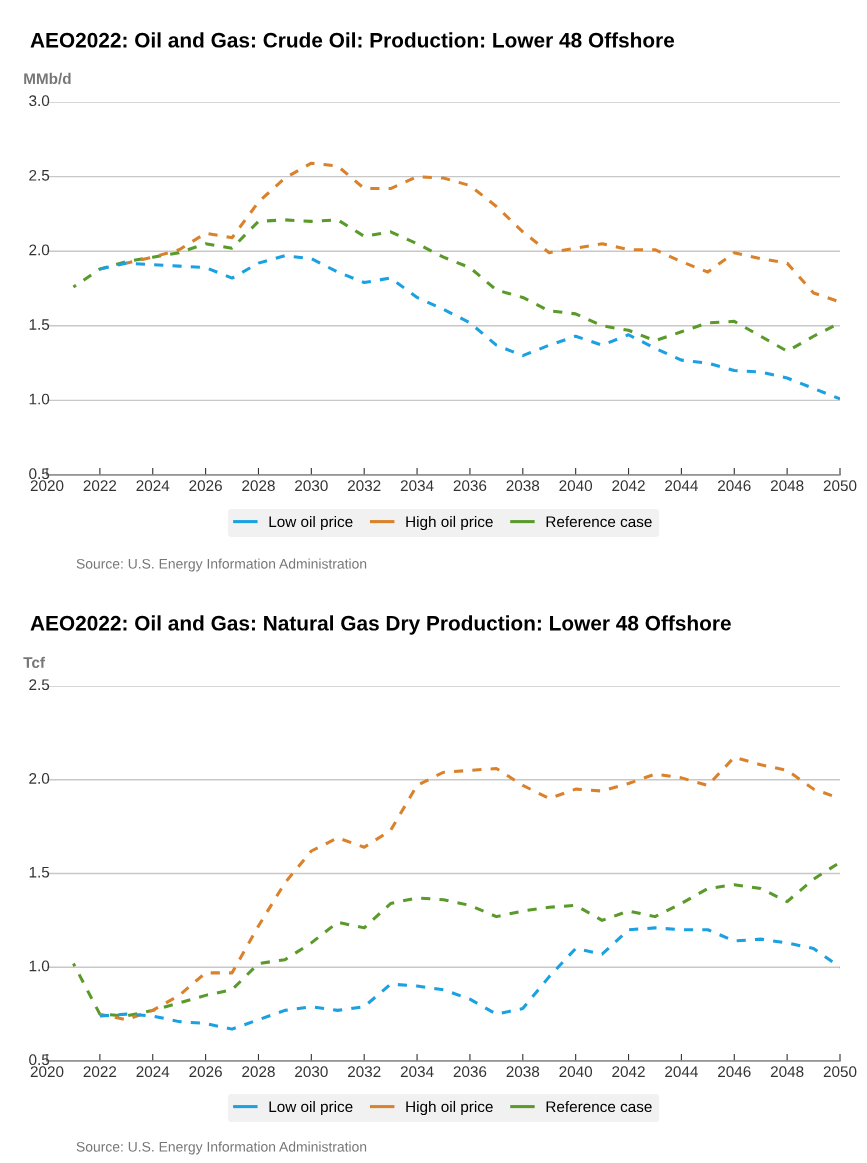 The image size is (867, 1163). What do you see at coordinates (47, 78) in the screenshot?
I see `y-axis-title: MMb/d` at bounding box center [47, 78].